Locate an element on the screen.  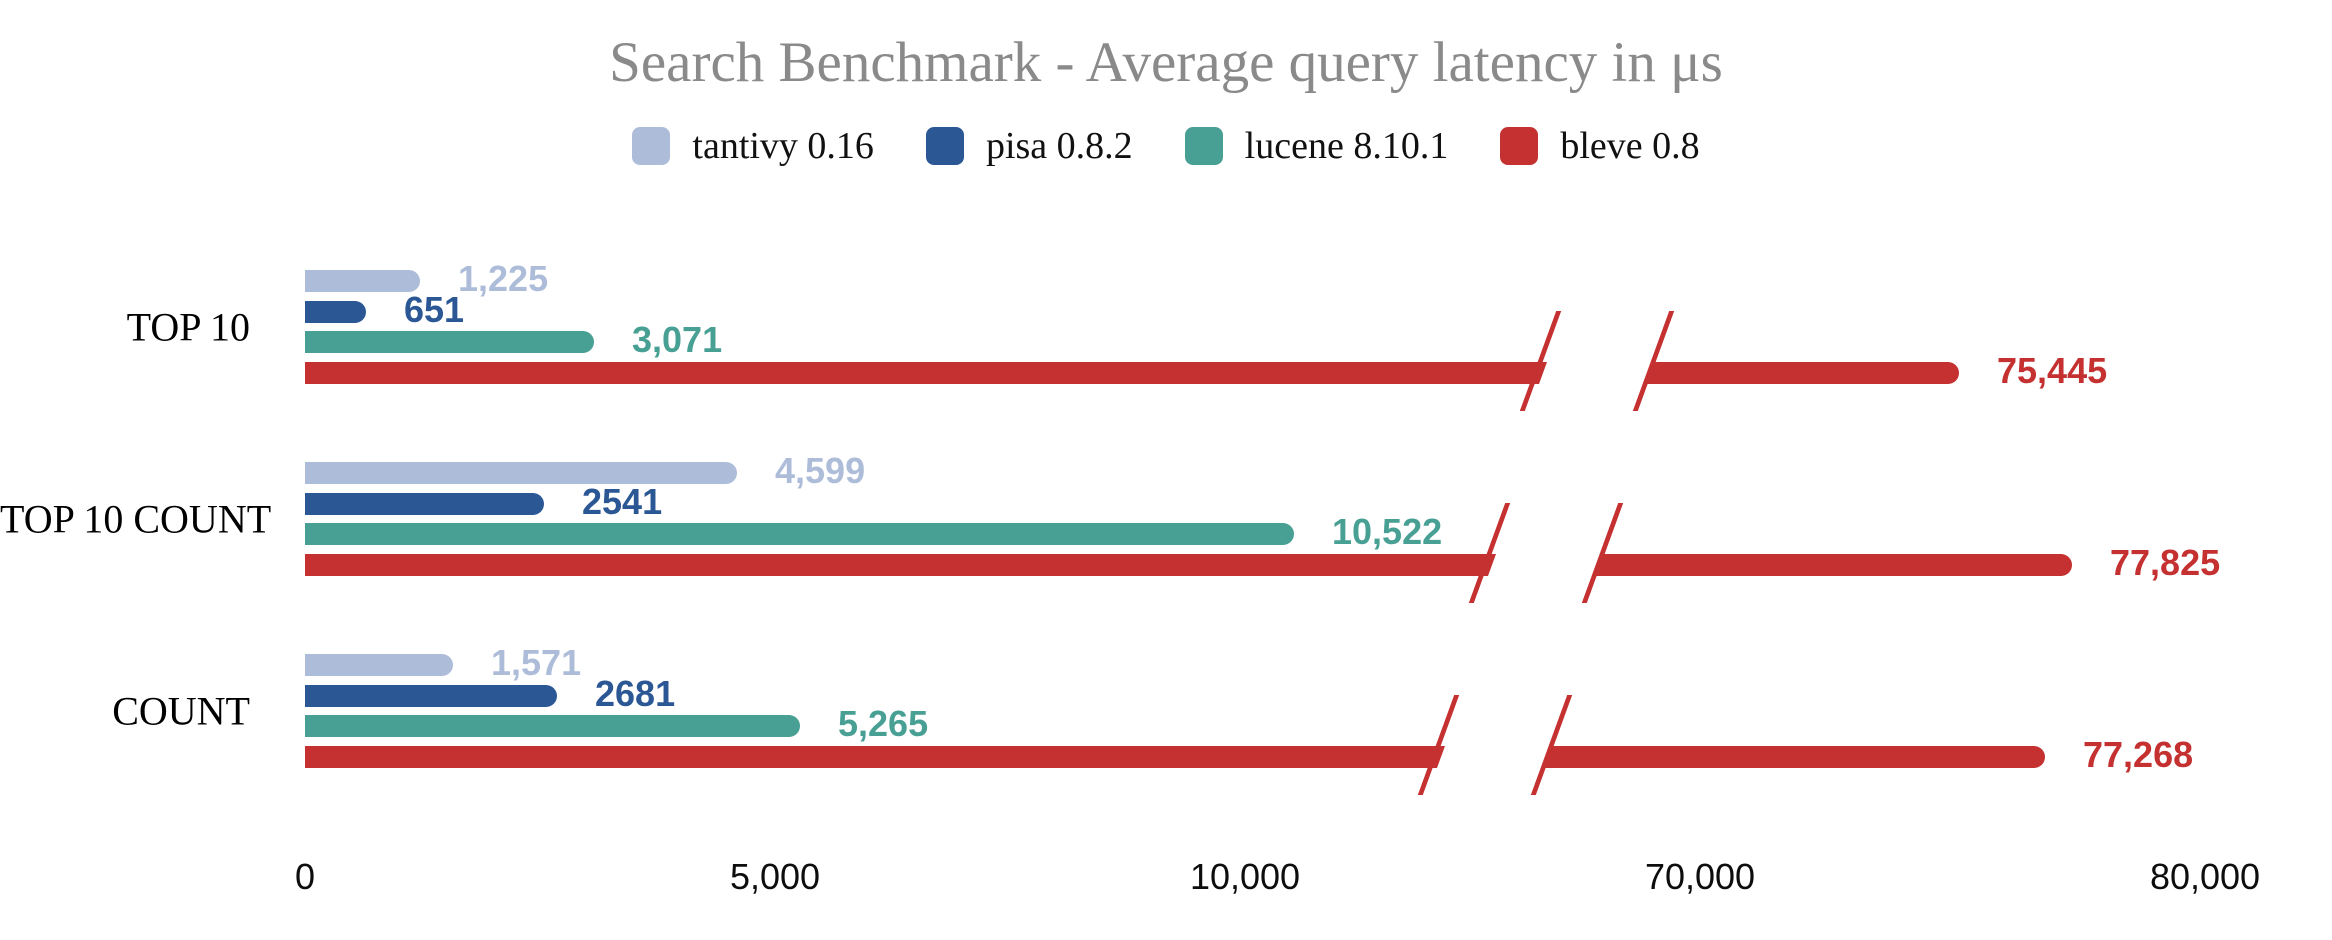
value-label-bleve-1: 75,445 is located at coordinates (2052, 370).